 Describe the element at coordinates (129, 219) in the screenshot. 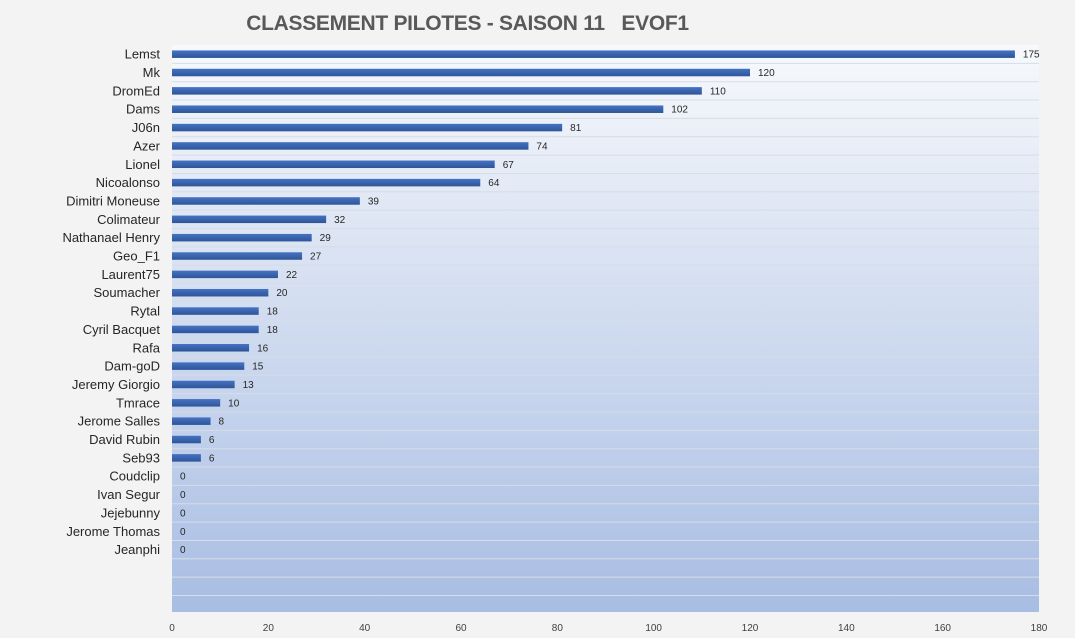

I see `category-label: Colimateur` at that location.